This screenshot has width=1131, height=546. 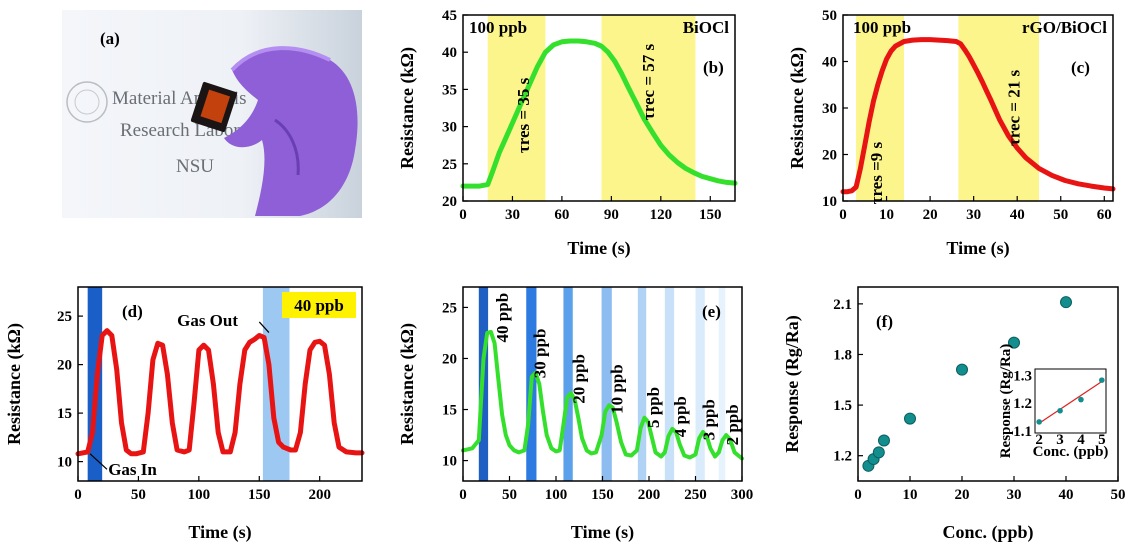 What do you see at coordinates (680, 416) in the screenshot?
I see `concentration-label: 4 ppb` at bounding box center [680, 416].